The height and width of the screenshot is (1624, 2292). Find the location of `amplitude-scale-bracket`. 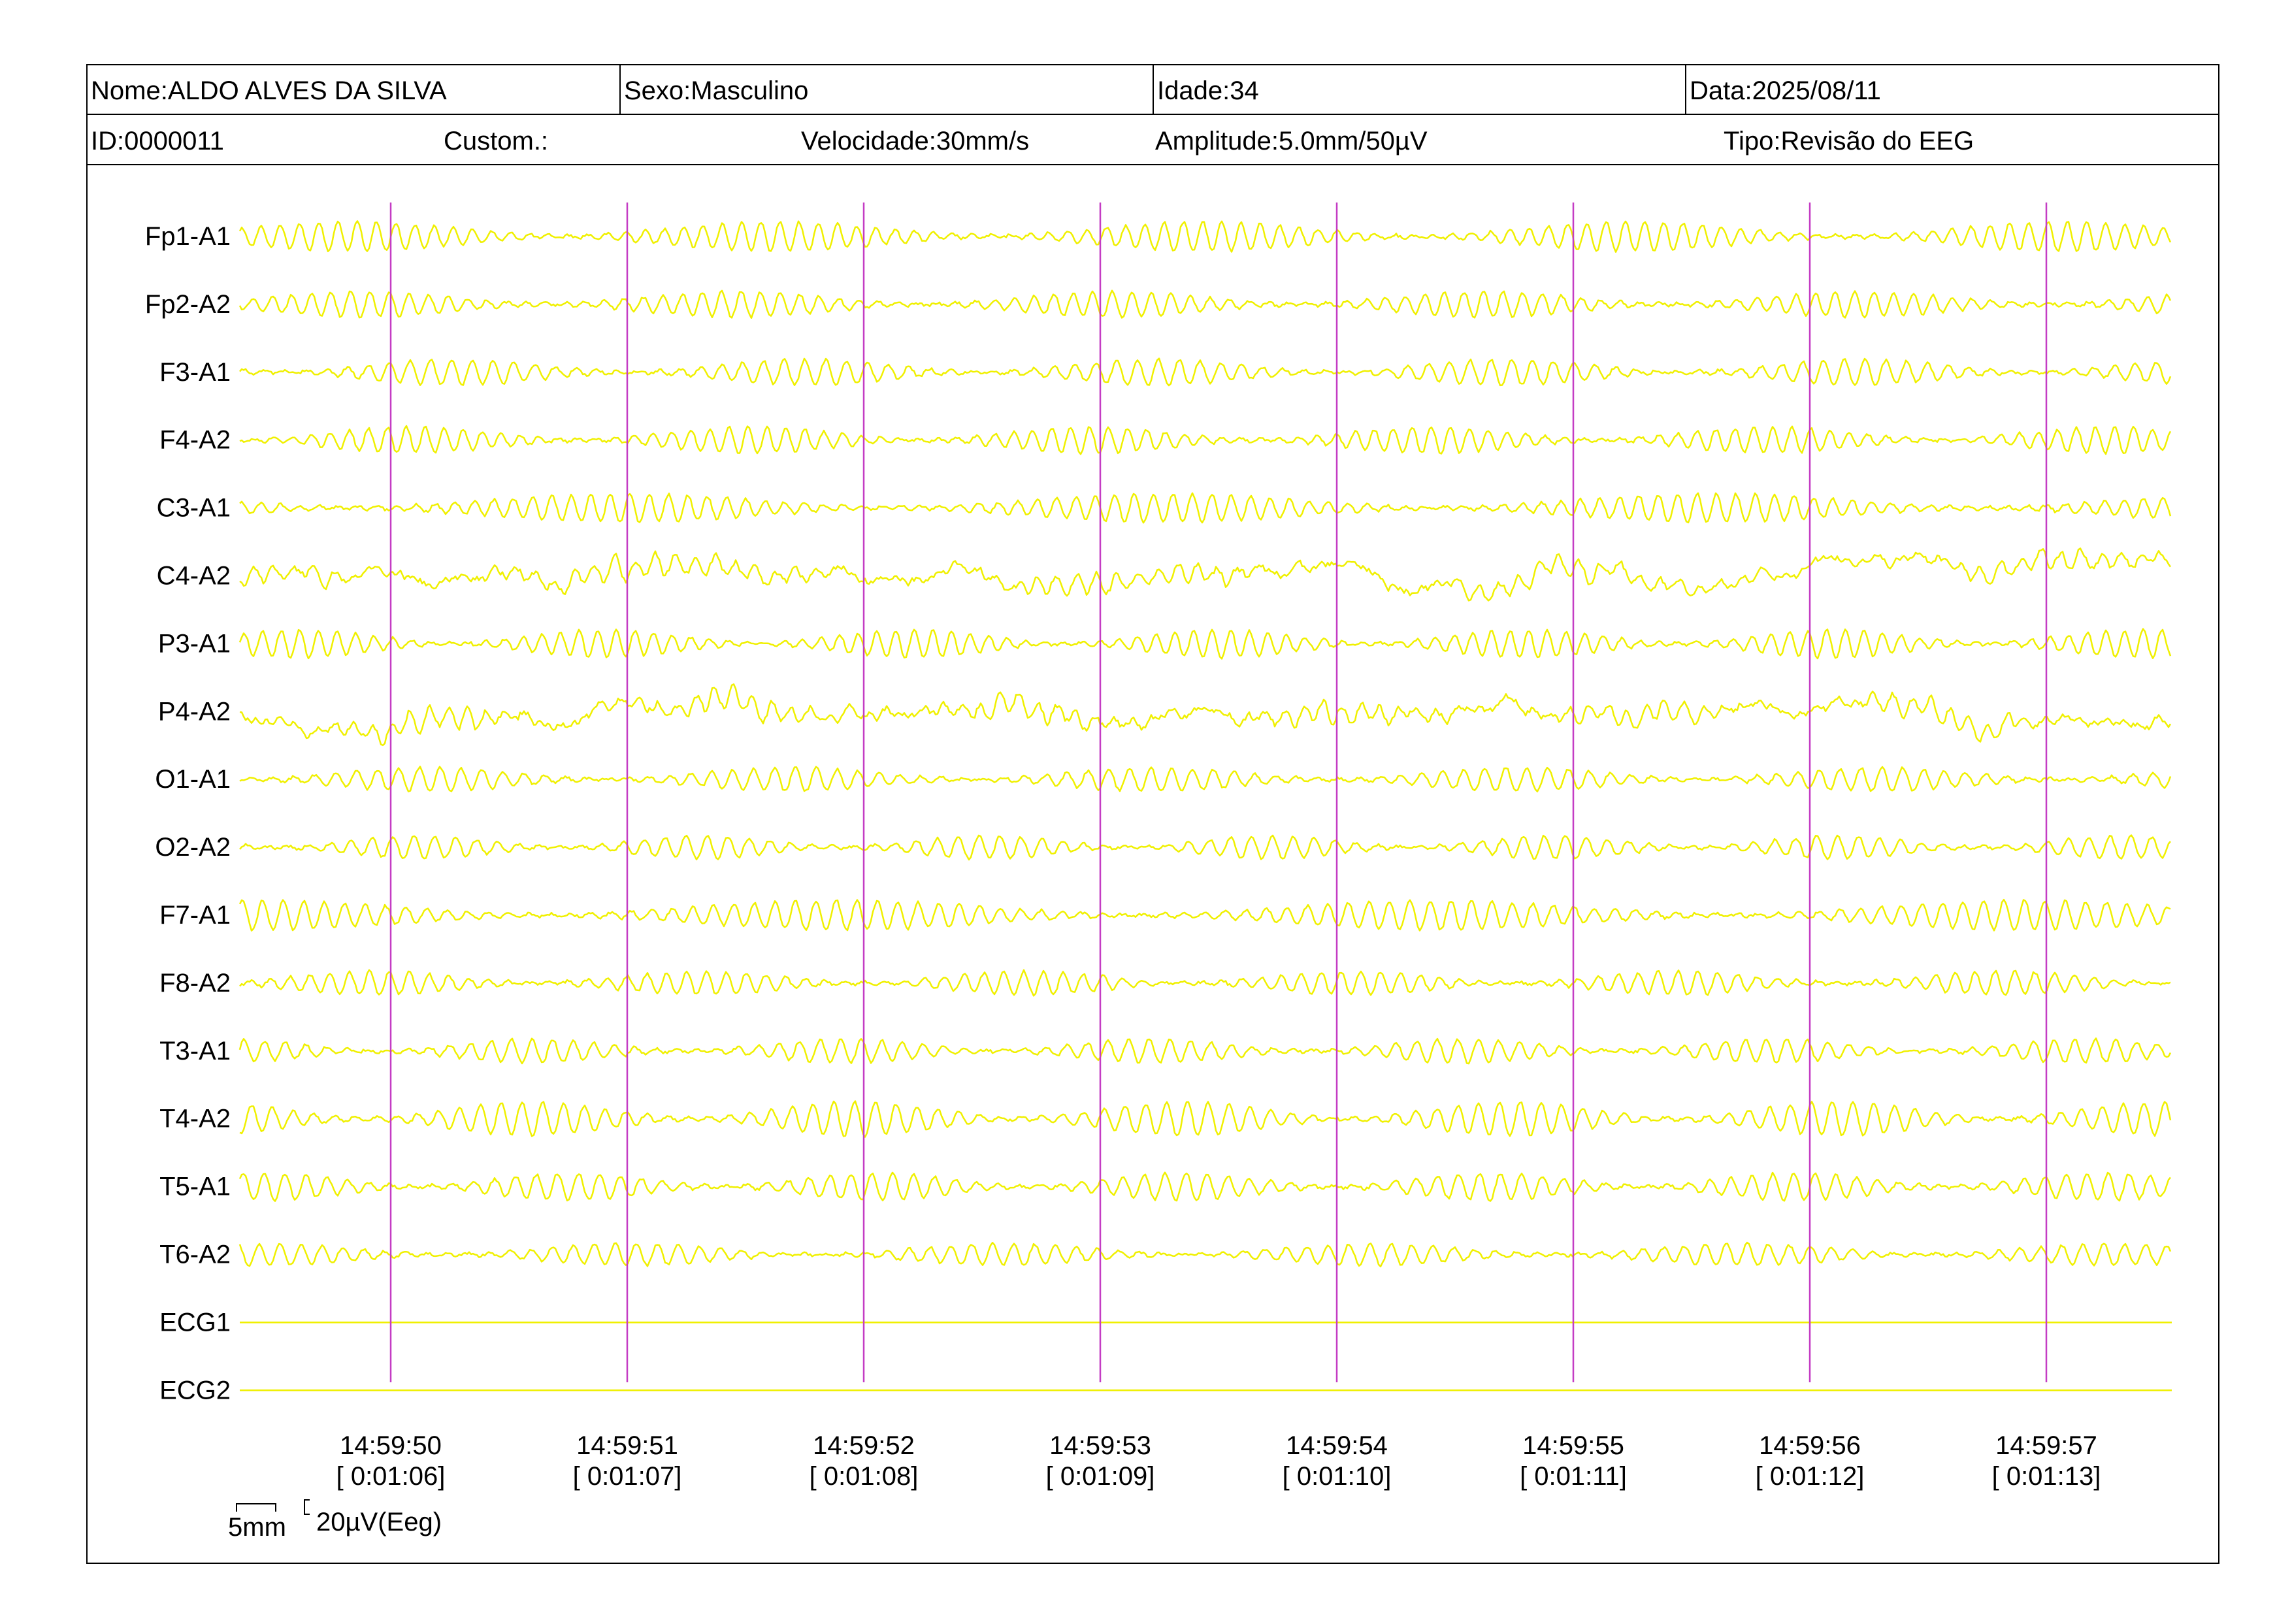

amplitude-scale-bracket is located at coordinates (307, 1507).